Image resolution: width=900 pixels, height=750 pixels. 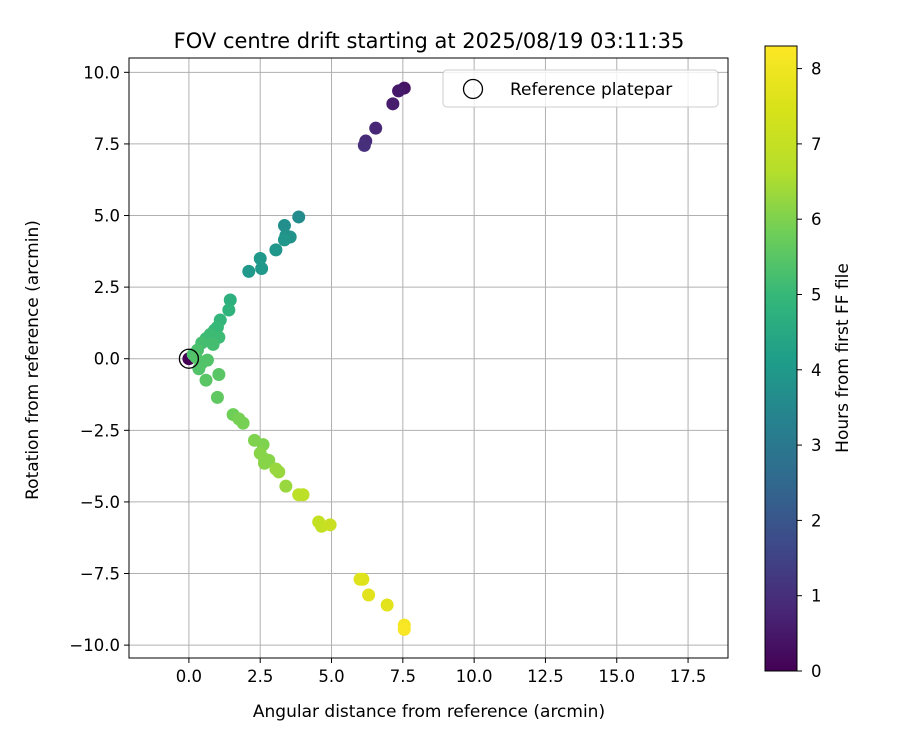 I want to click on x-axis-ticks: 0.0 2.5 5.0 7.5 10.0 12.5 15.0 17.5, so click(x=441, y=672).